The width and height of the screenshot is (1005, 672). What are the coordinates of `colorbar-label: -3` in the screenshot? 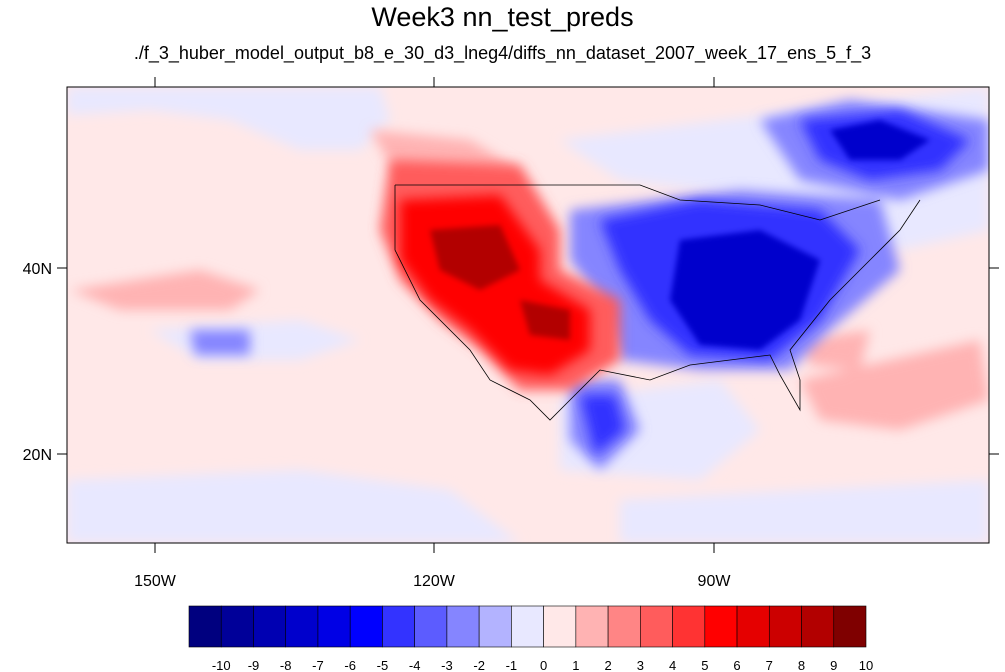 It's located at (447, 665).